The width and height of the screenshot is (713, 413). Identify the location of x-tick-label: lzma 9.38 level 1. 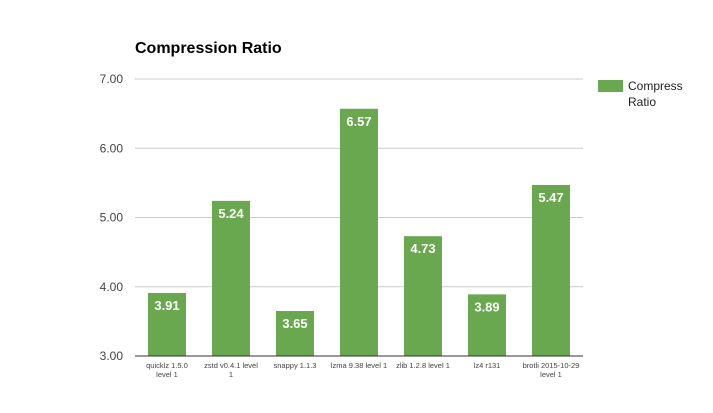
(359, 365).